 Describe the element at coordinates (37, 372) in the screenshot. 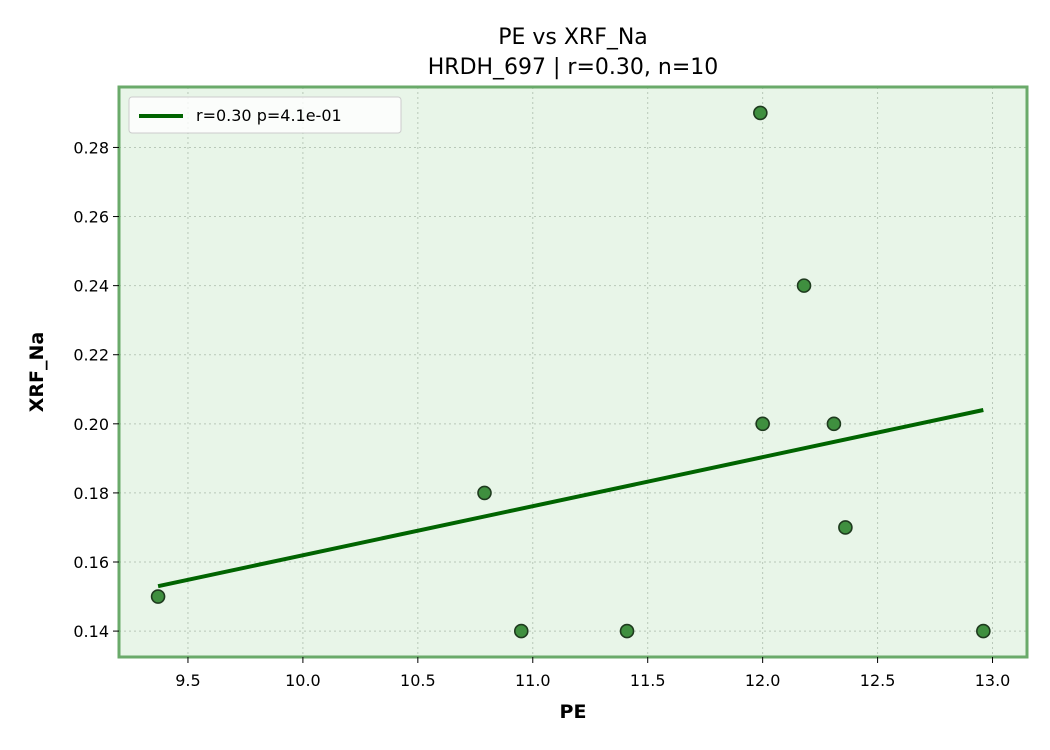

I see `y-axis-label: XRF_Na` at that location.